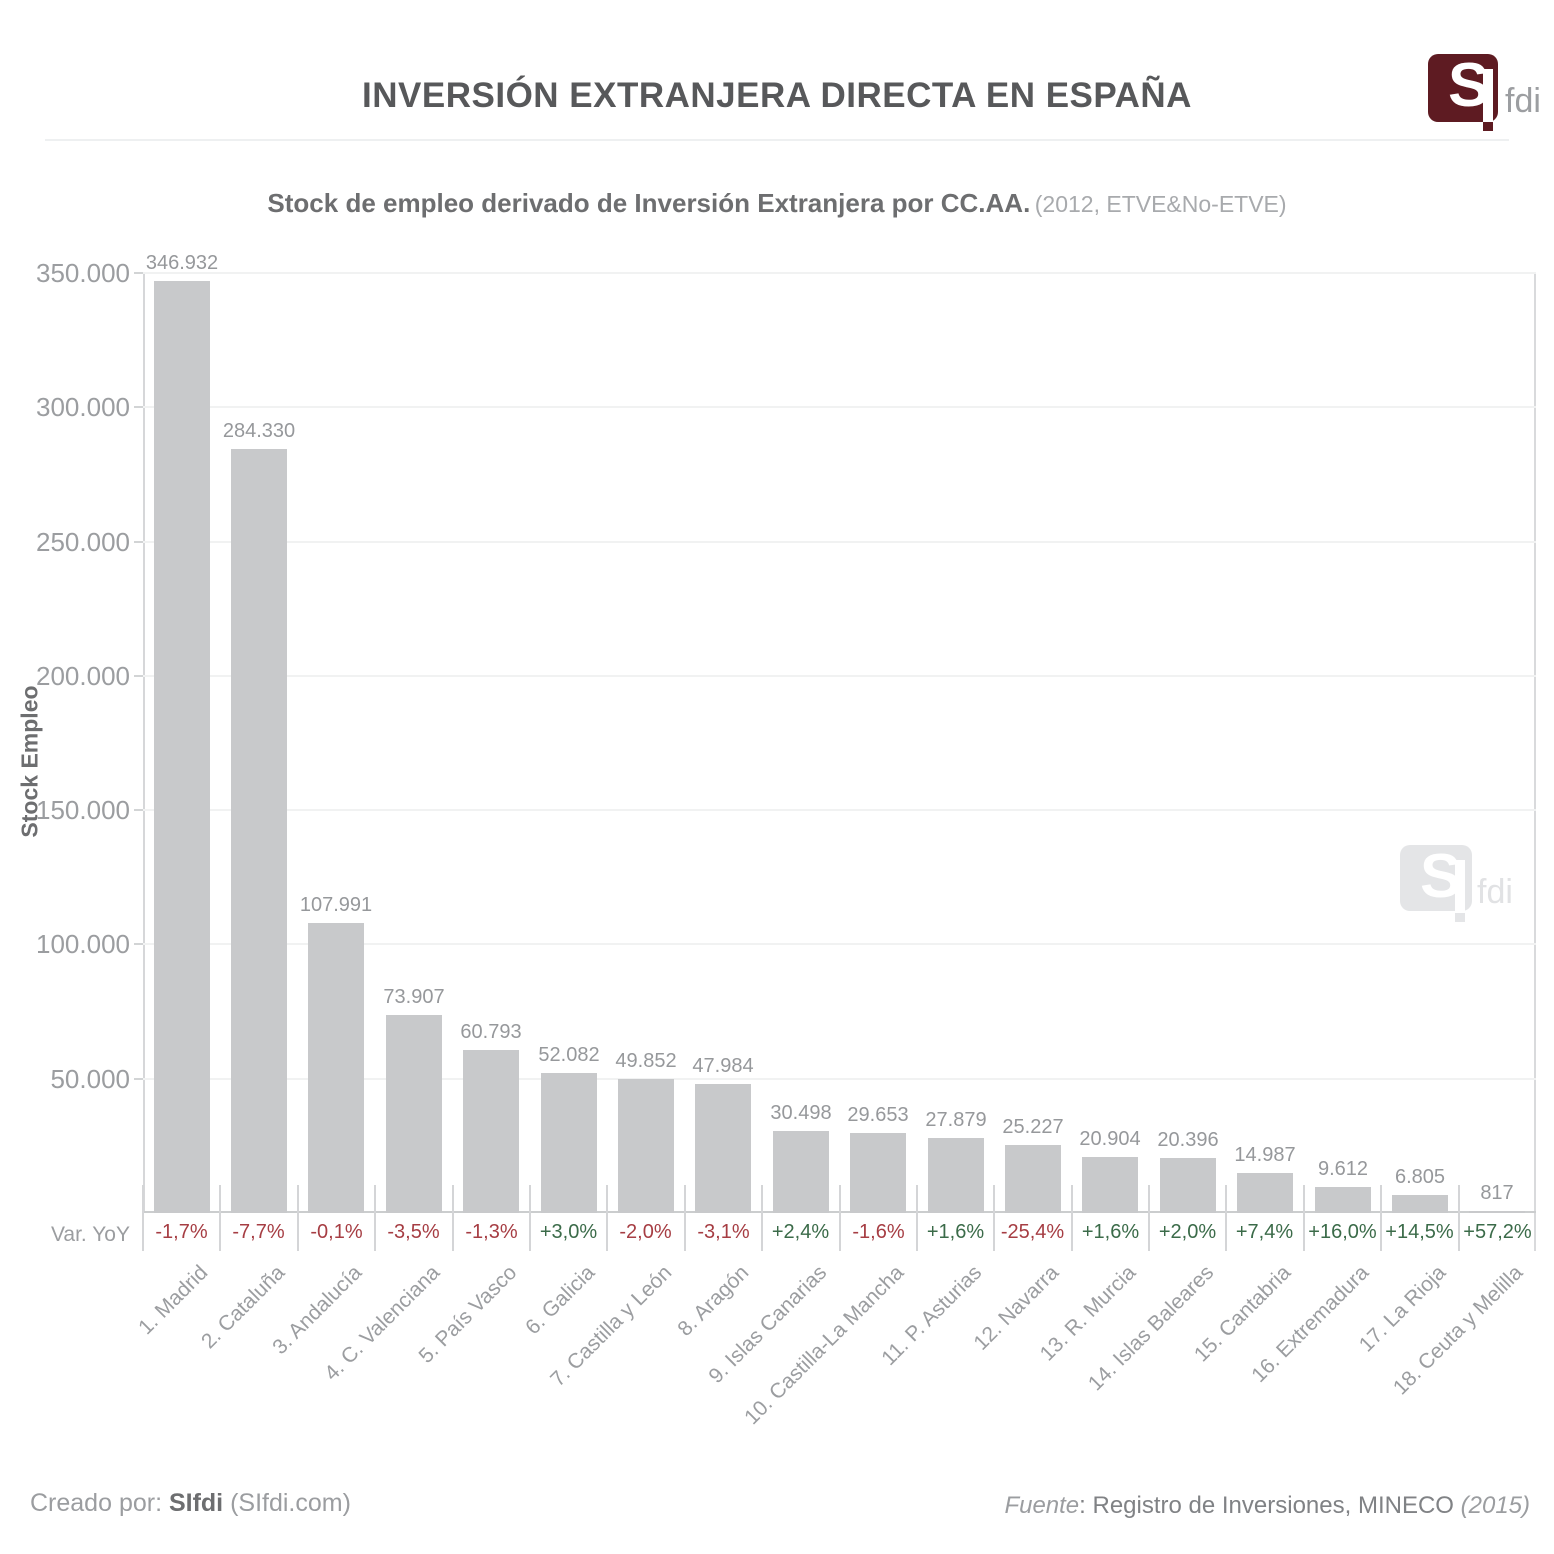  What do you see at coordinates (83, 541) in the screenshot?
I see `y-tick-label: 250.000` at bounding box center [83, 541].